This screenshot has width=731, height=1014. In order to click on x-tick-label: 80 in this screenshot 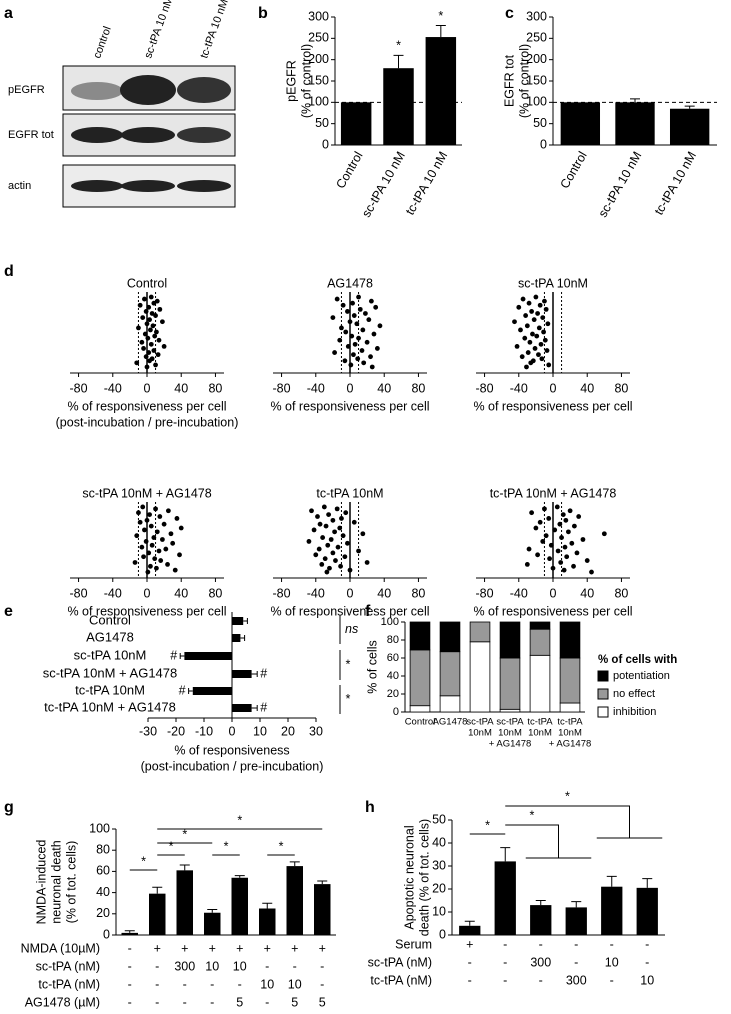, I will do `click(621, 388)`.